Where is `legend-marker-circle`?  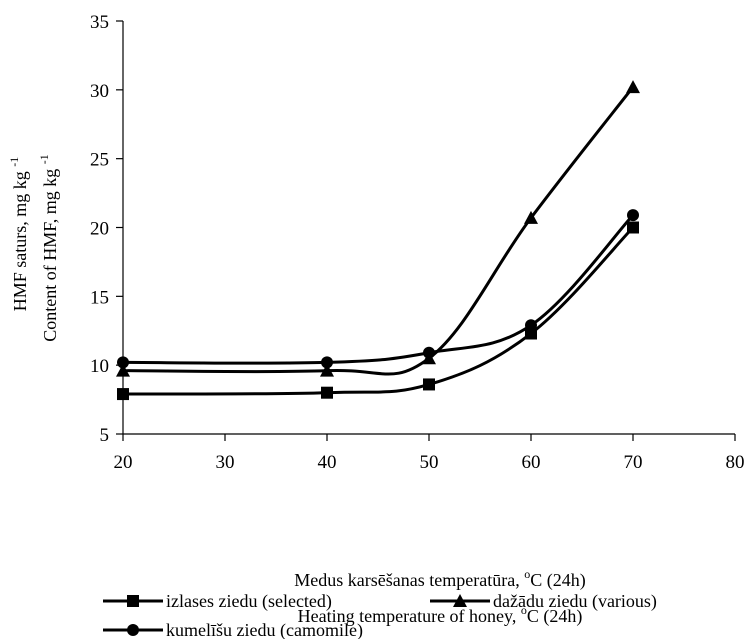 legend-marker-circle is located at coordinates (133, 630).